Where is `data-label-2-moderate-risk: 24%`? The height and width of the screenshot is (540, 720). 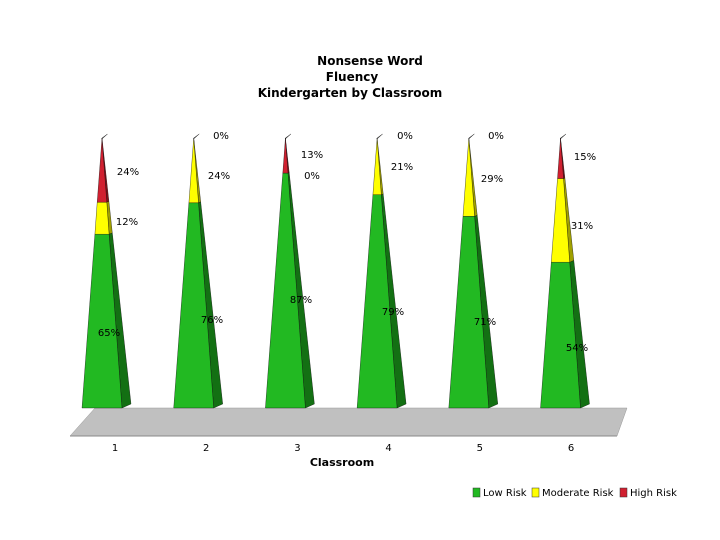
data-label-2-moderate-risk: 24% is located at coordinates (219, 176).